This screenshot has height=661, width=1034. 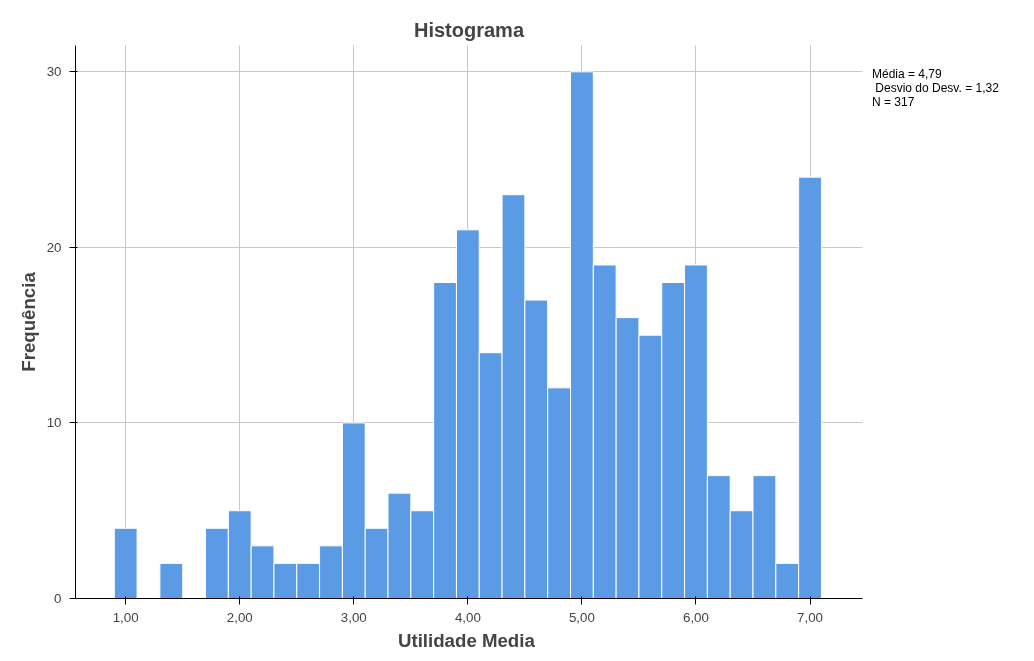 I want to click on text: Média = 4,79, so click(x=907, y=74).